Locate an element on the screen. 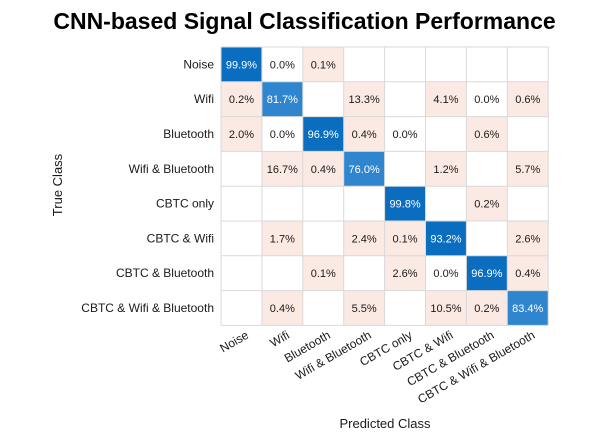  cell-value-label: 99.8% is located at coordinates (404, 205).